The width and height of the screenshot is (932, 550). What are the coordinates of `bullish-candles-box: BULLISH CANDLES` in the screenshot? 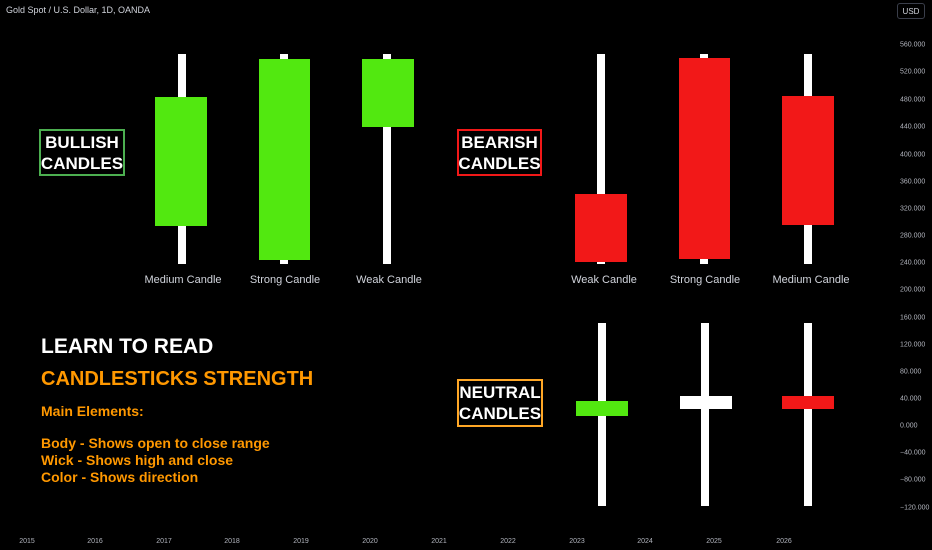 It's located at (82, 152).